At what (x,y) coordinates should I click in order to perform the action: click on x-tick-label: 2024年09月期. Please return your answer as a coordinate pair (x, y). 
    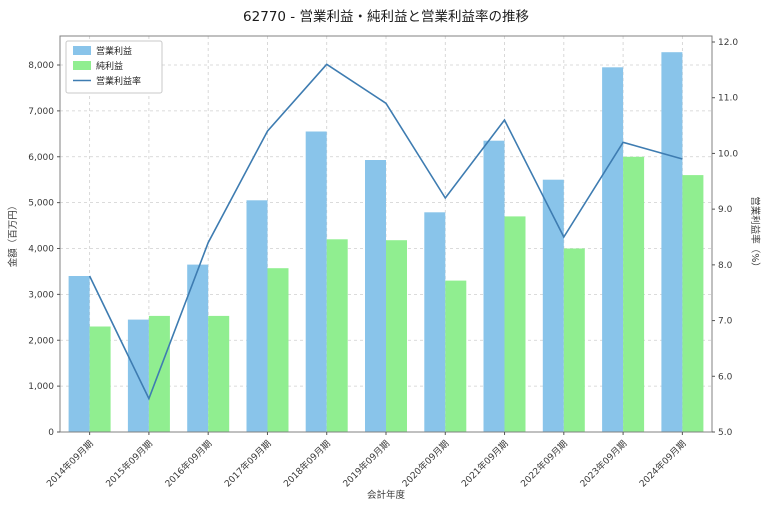
    Looking at the image, I should click on (663, 464).